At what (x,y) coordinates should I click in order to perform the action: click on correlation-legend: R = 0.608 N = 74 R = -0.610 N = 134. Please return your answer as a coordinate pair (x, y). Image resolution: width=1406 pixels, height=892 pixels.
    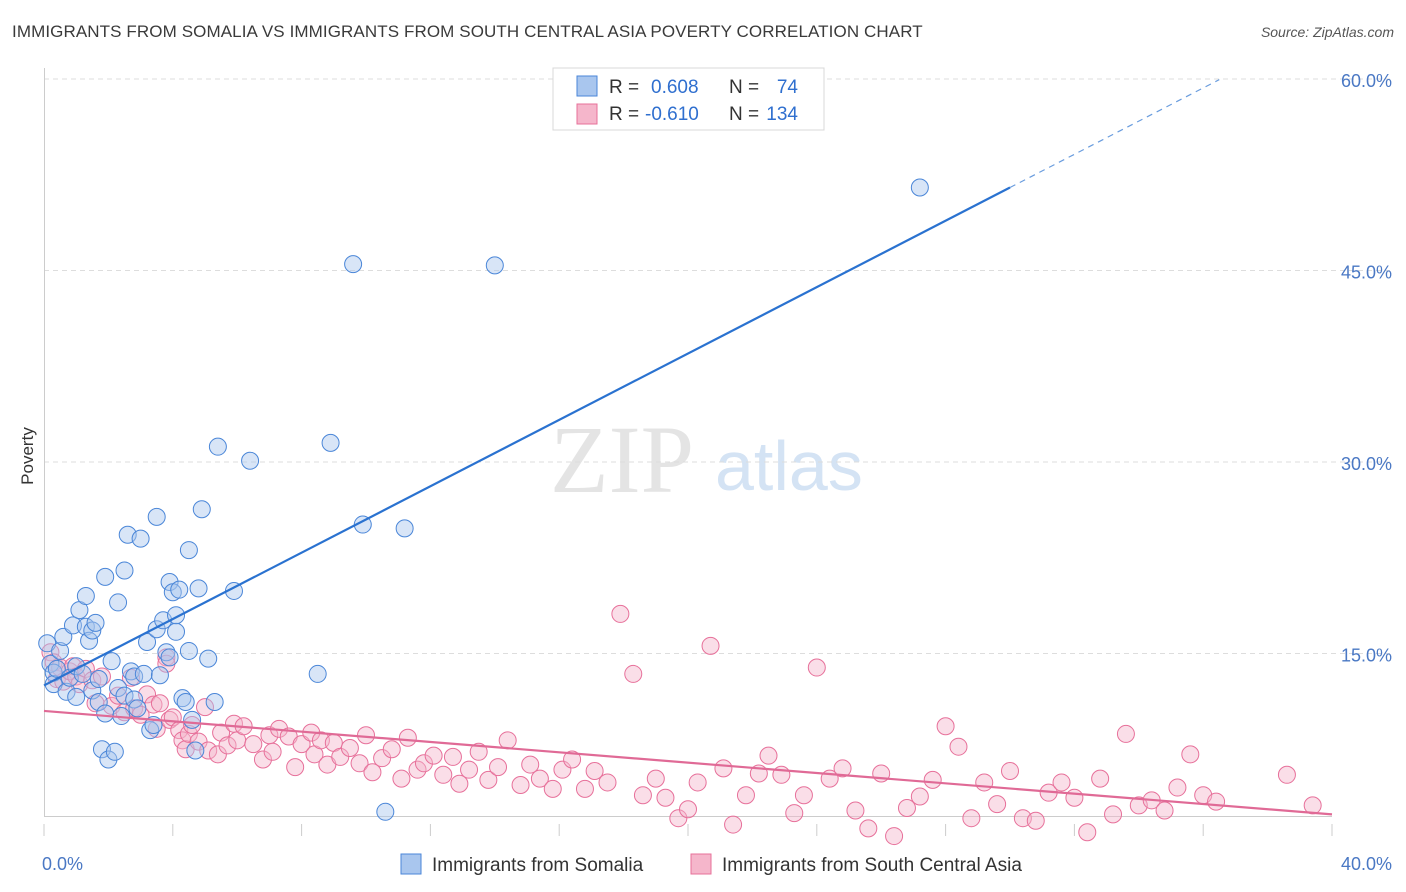
    Looking at the image, I should click on (688, 99).